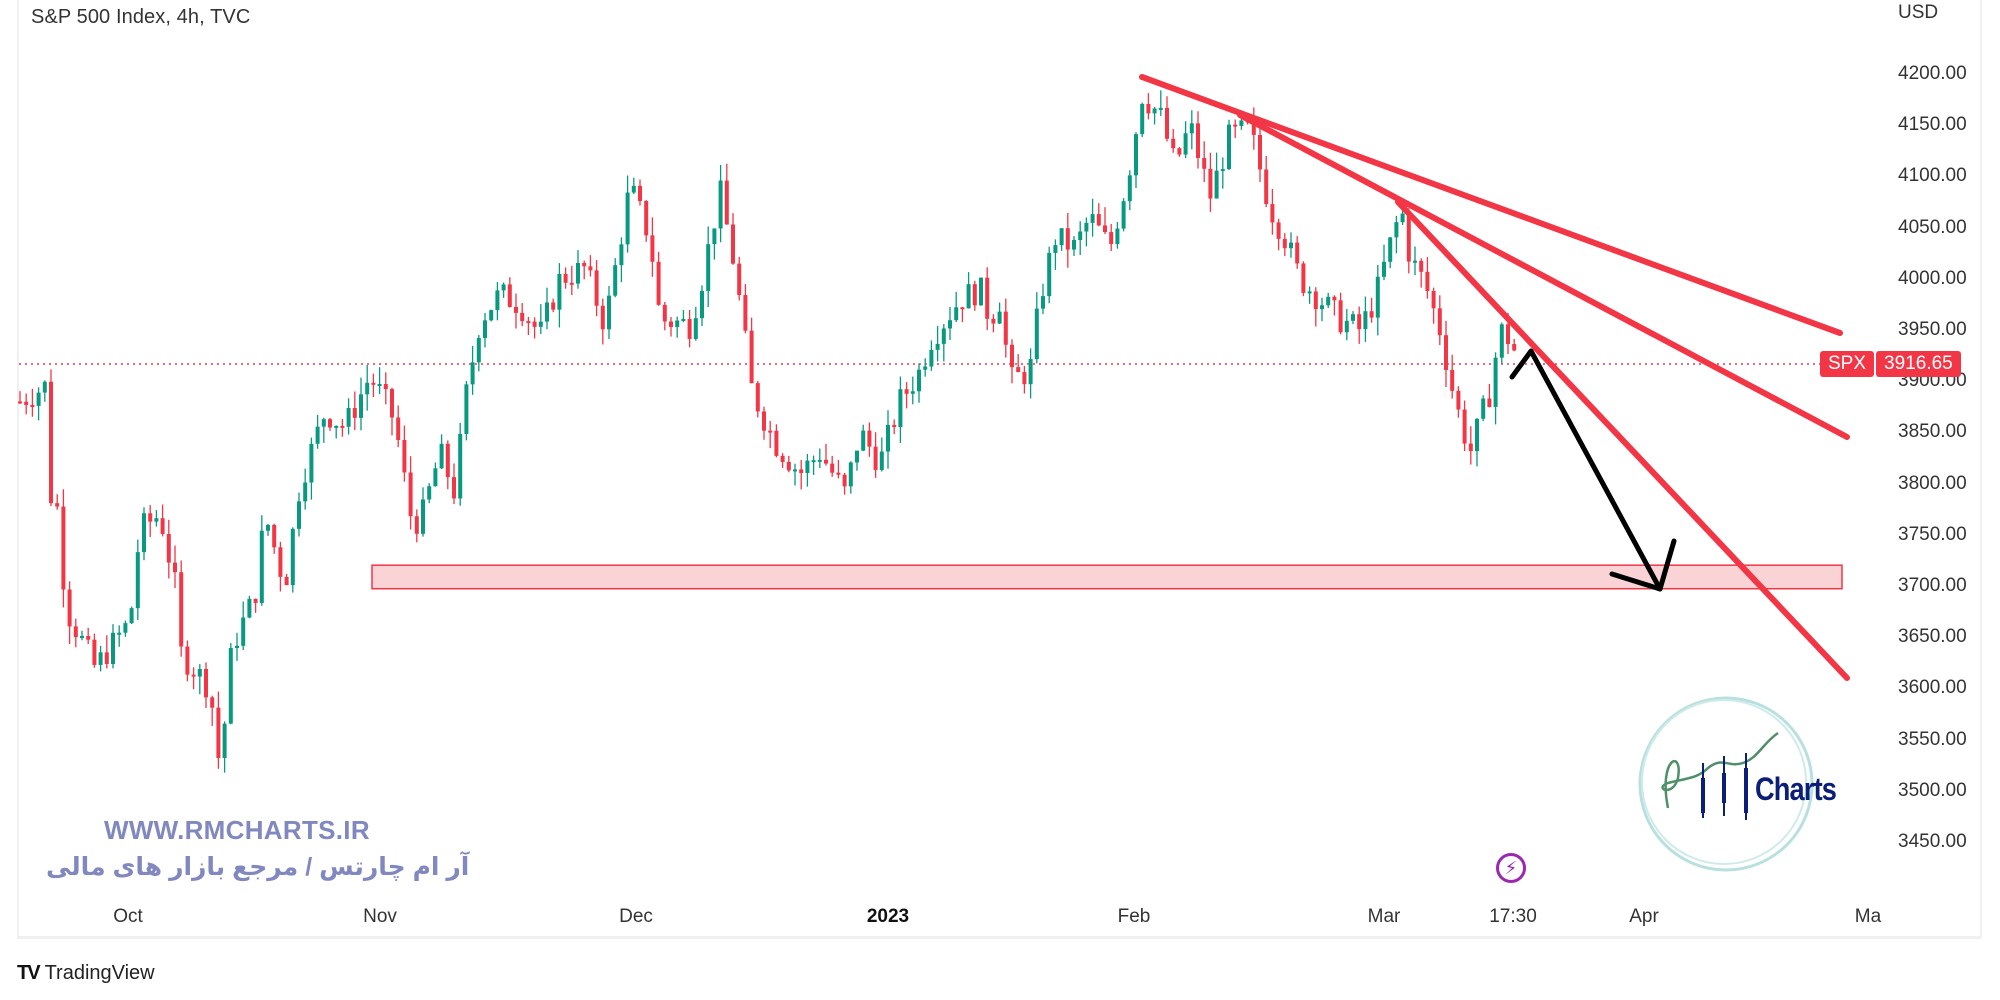 The image size is (2000, 1000). Describe the element at coordinates (1868, 916) in the screenshot. I see `time-tick: Ma` at that location.